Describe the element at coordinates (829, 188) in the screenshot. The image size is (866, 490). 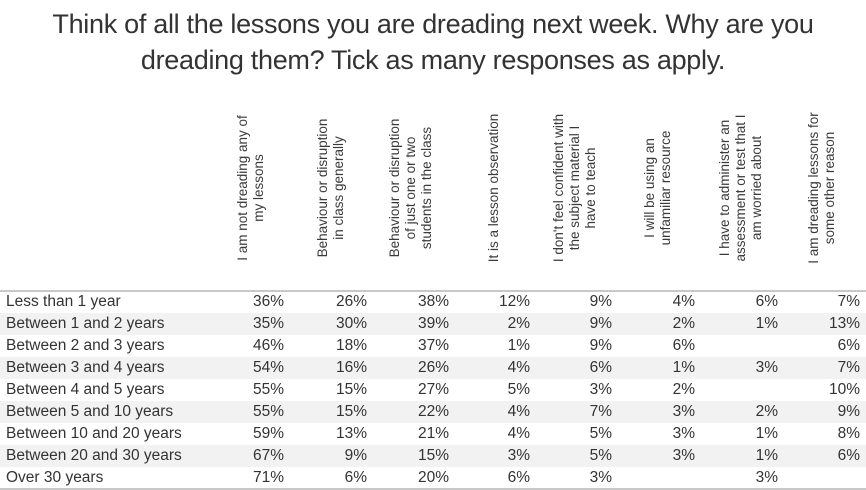
I see `column-header-line: some other reason` at that location.